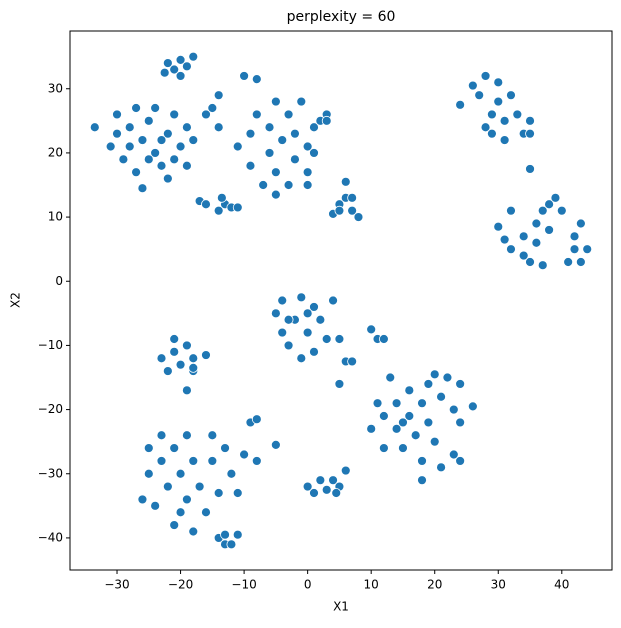 The width and height of the screenshot is (621, 628). I want to click on y-tick-label: 0, so click(59, 281).